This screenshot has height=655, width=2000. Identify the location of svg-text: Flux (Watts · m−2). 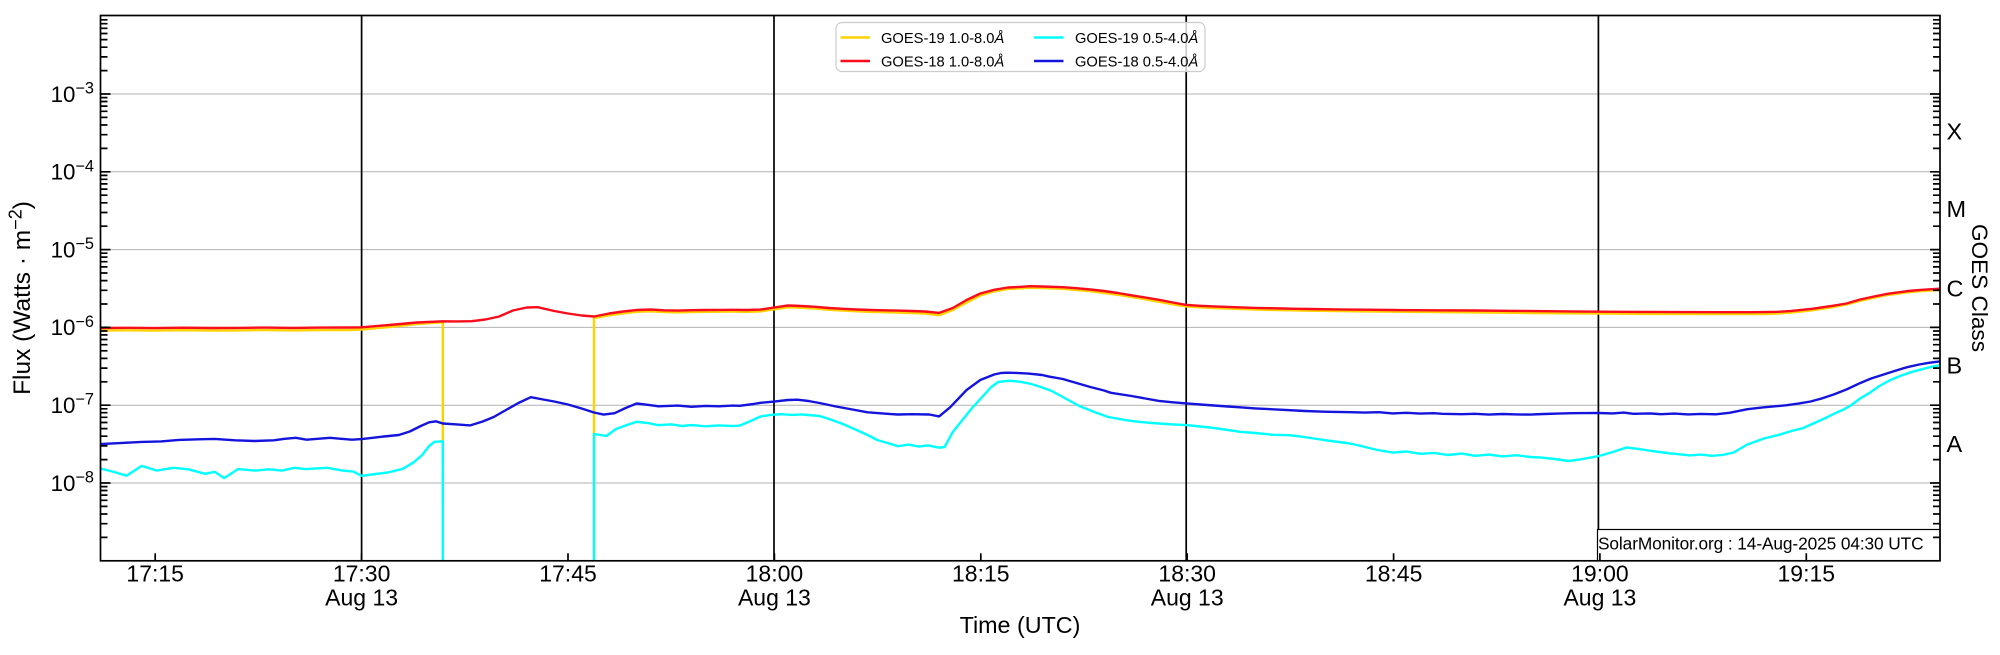
(21, 298).